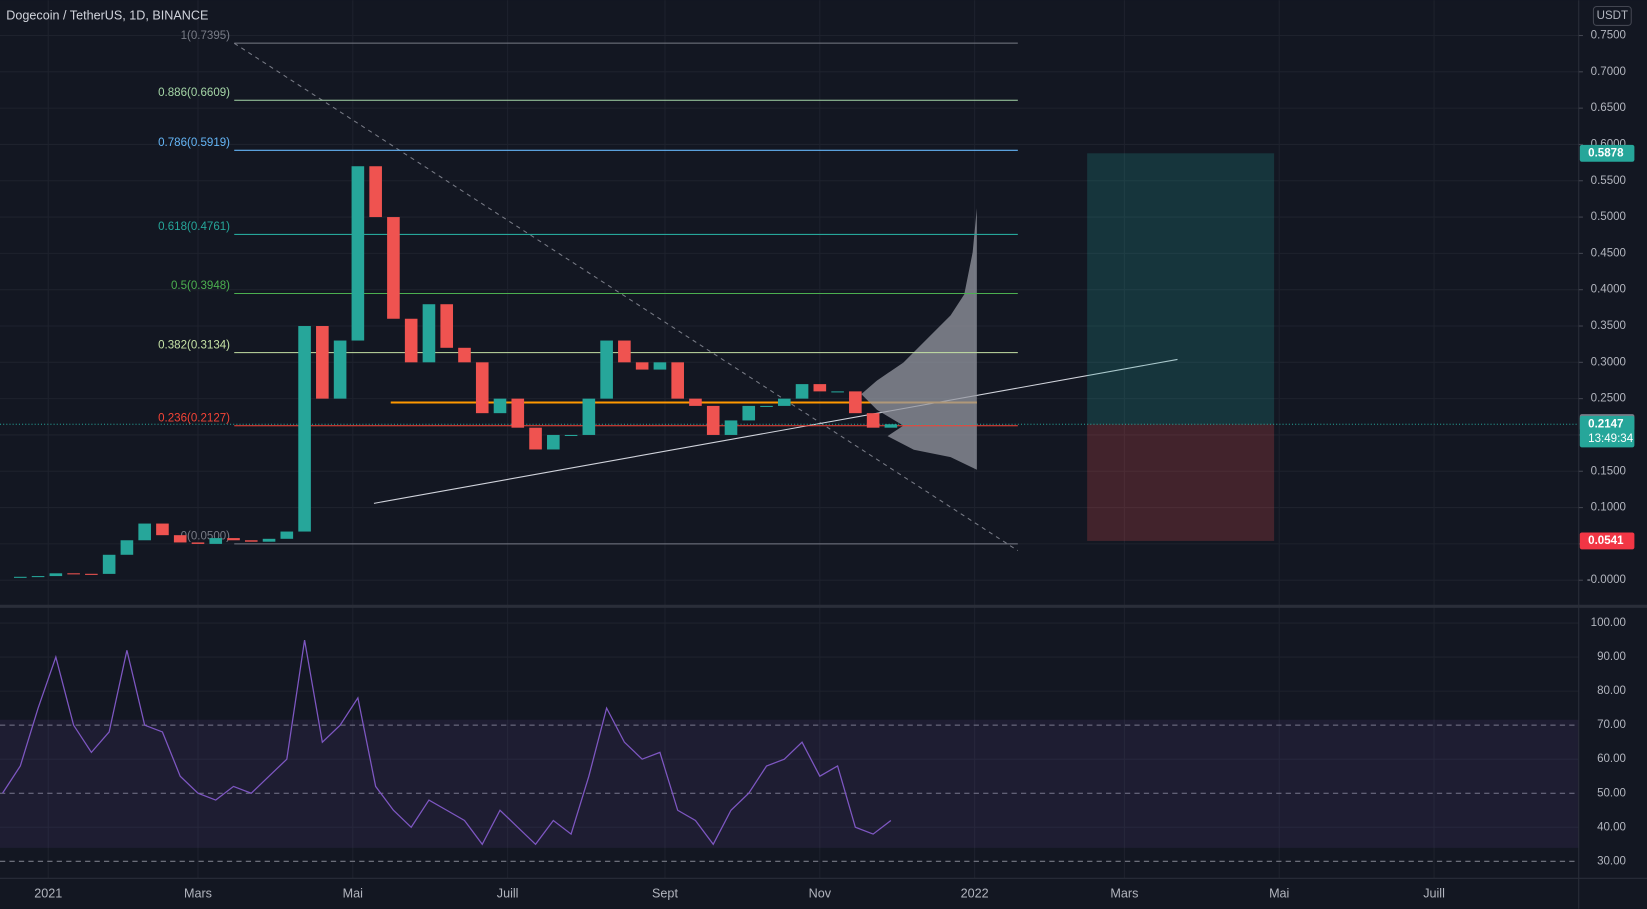  I want to click on x-tick-label: 2022, so click(975, 893).